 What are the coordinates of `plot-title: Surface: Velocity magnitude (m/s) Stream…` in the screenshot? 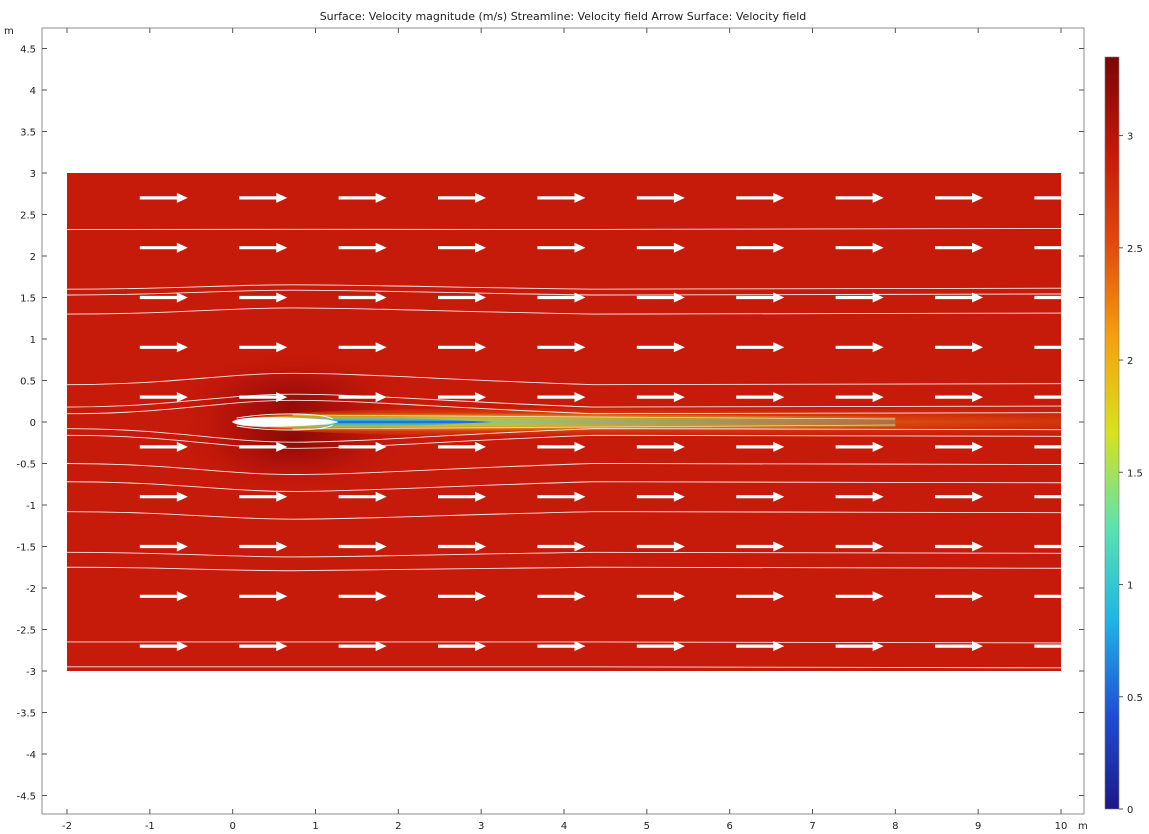 It's located at (563, 16).